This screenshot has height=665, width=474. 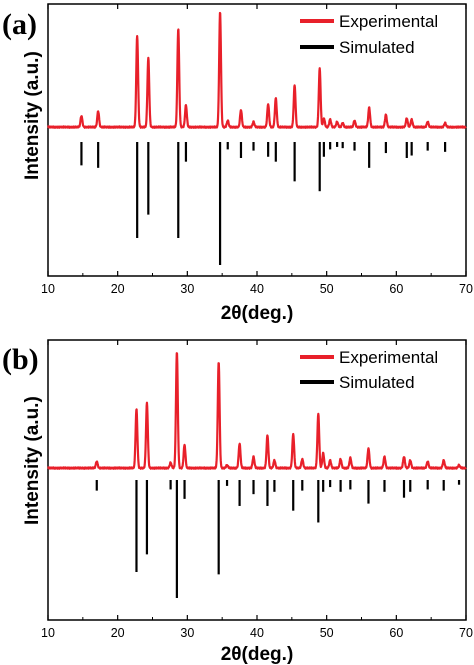 I want to click on legend-b: Experimental Simulated, so click(x=369, y=370).